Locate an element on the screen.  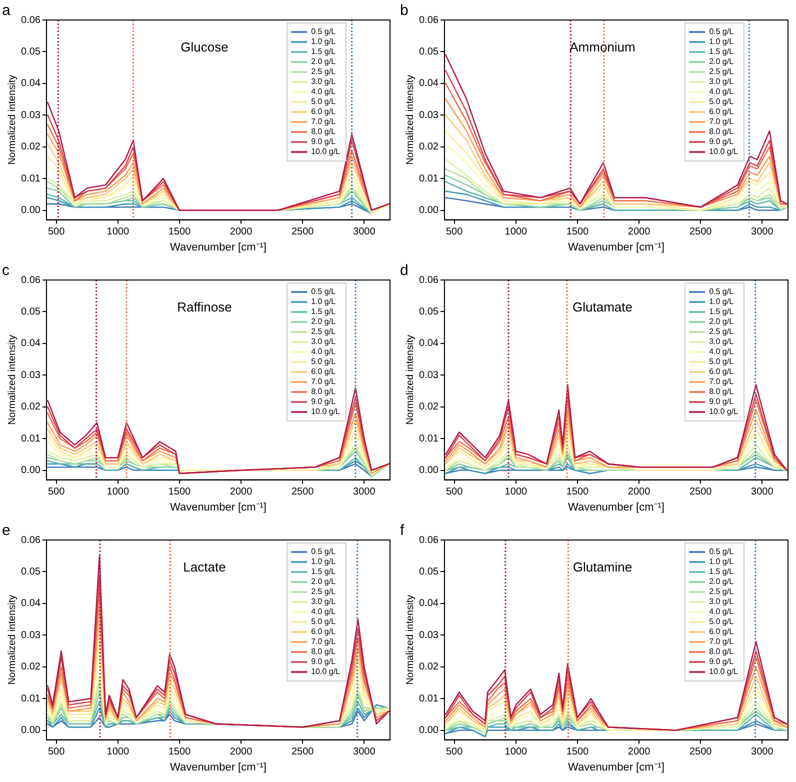
chart-title: f is located at coordinates (402, 531).